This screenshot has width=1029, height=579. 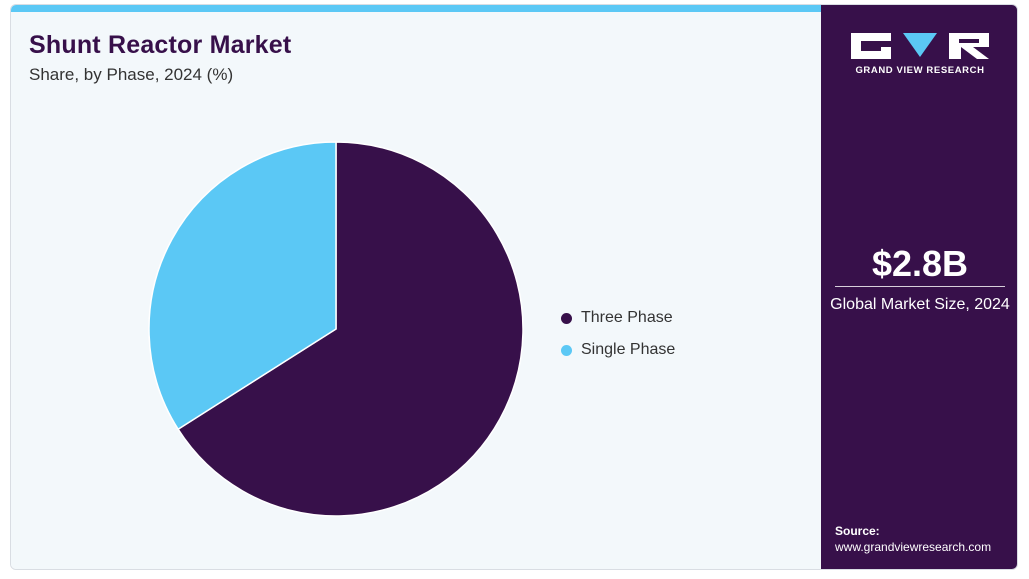 I want to click on legend-label: Three Phase, so click(x=627, y=317).